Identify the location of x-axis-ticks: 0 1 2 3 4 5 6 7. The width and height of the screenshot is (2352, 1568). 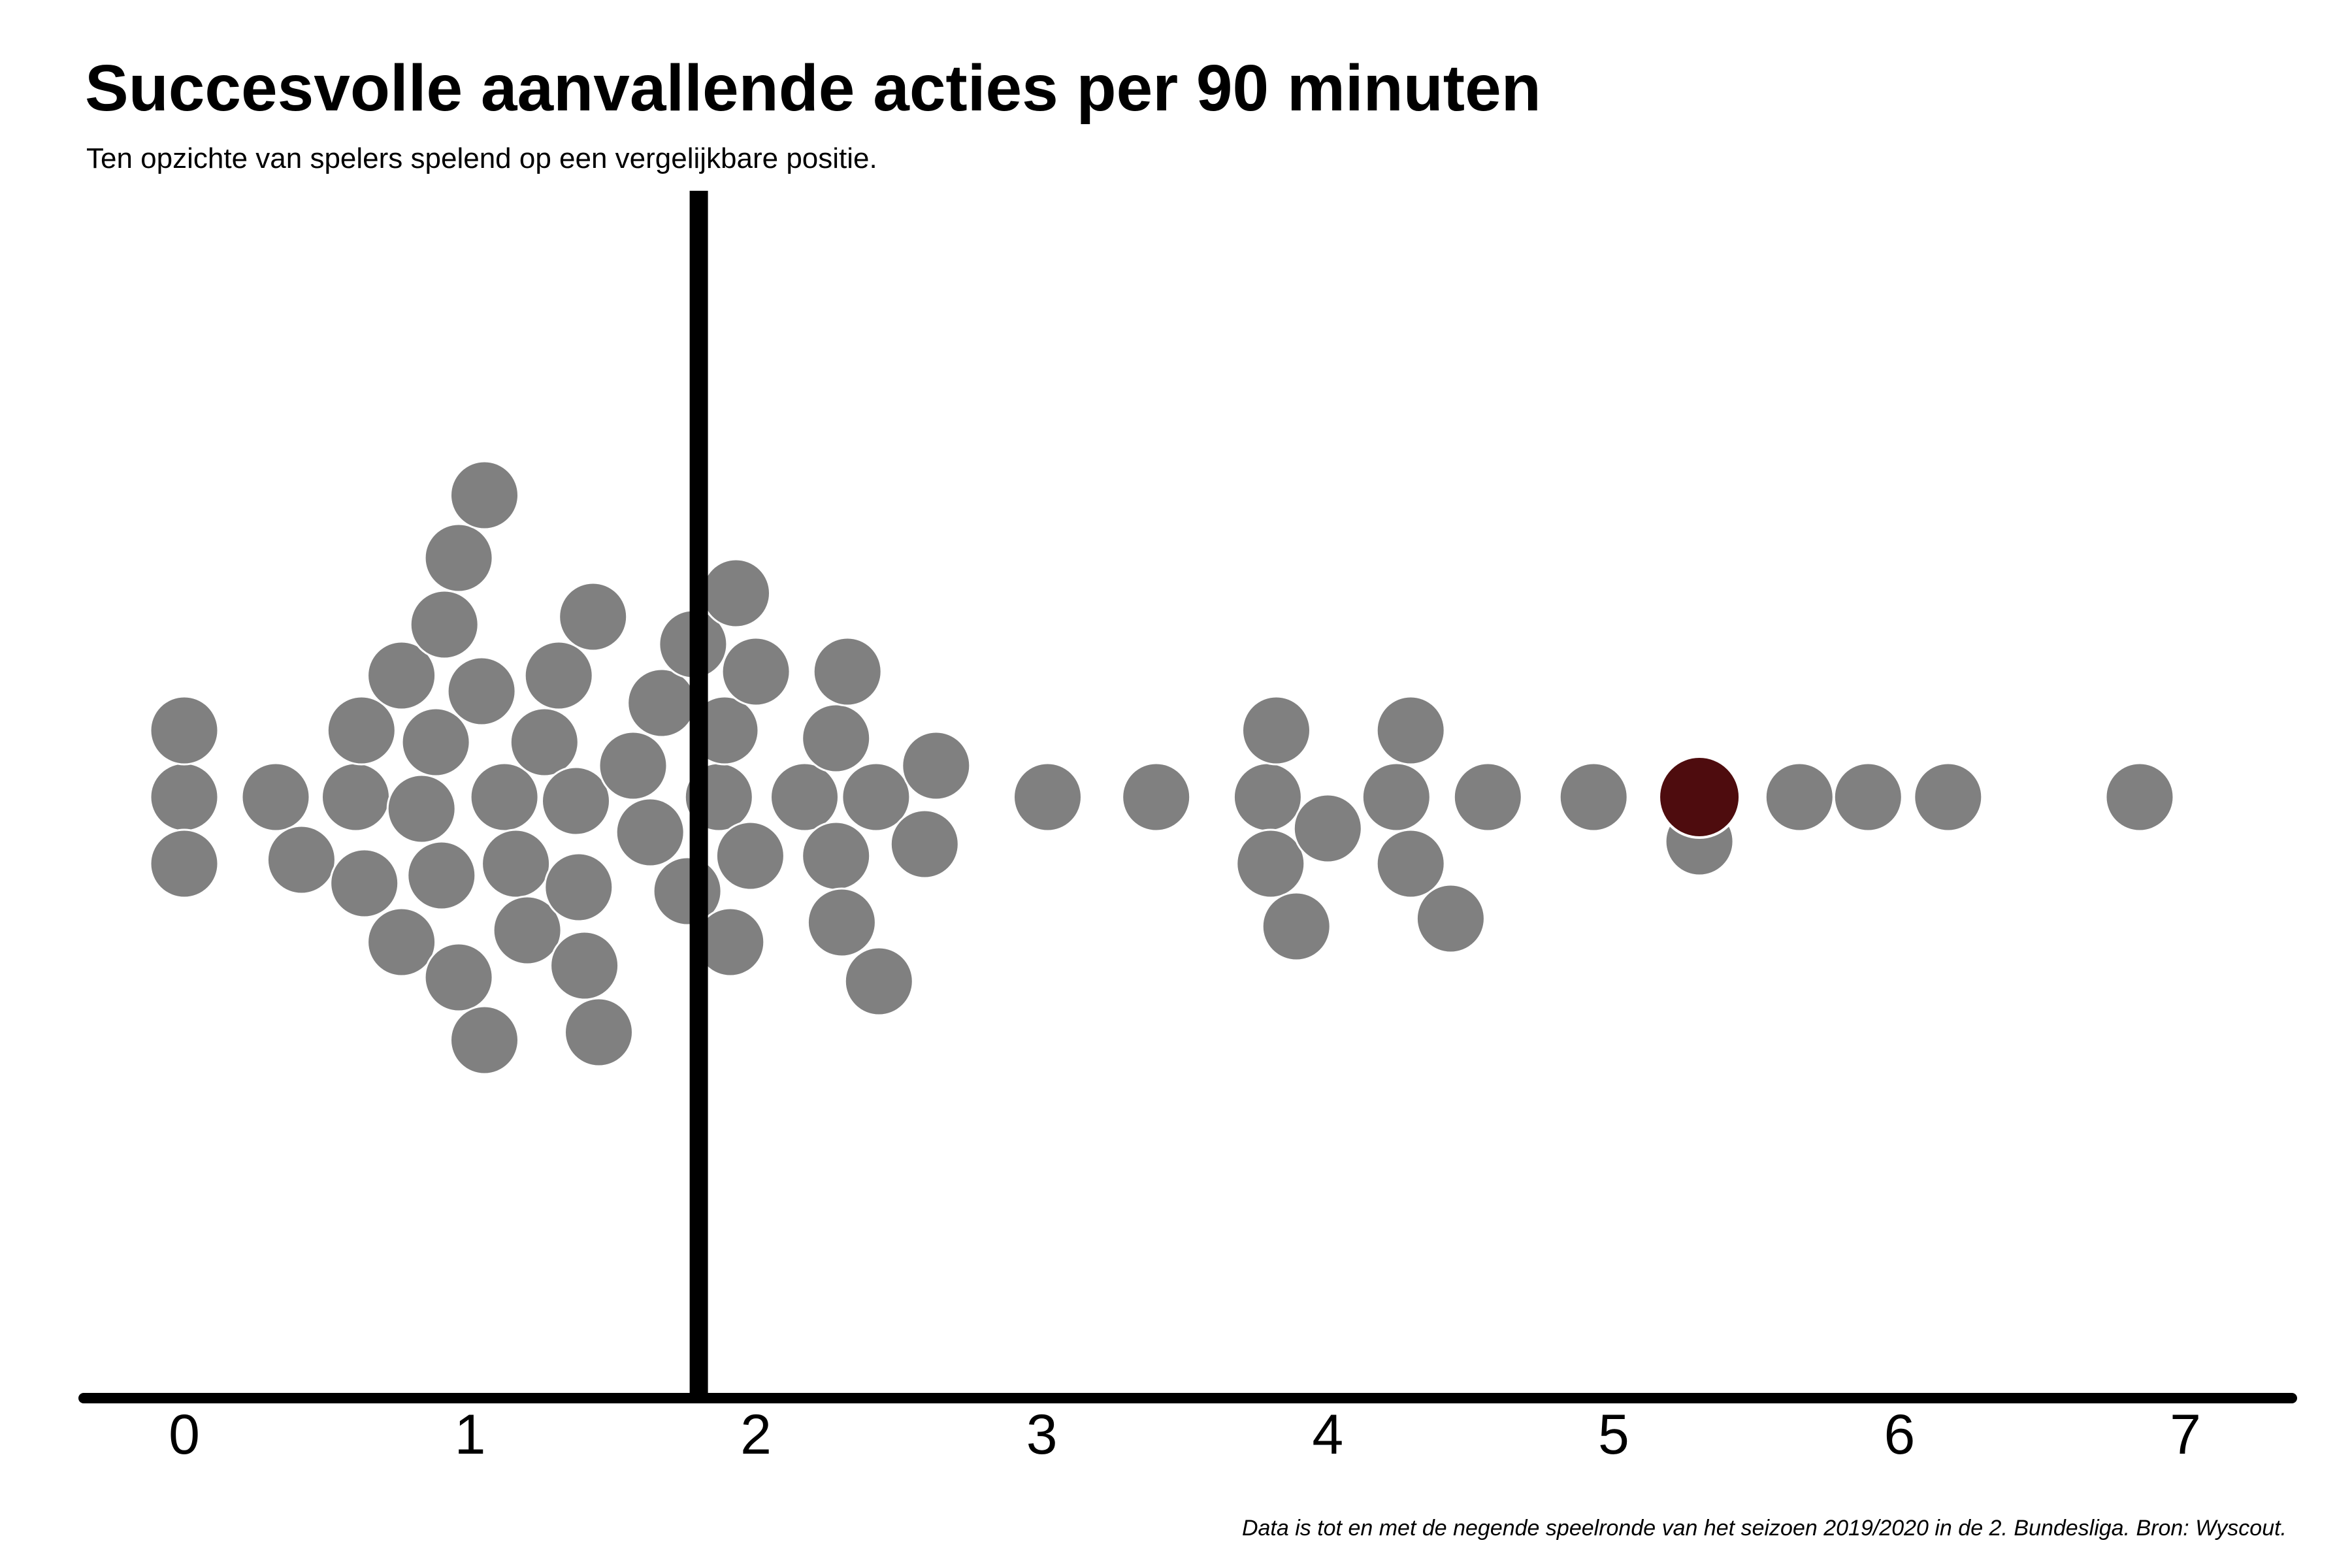
(1185, 1434).